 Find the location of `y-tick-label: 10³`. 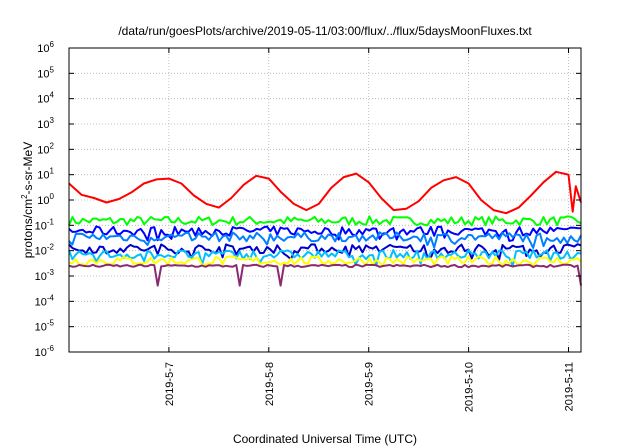

y-tick-label: 10³ is located at coordinates (45, 123).